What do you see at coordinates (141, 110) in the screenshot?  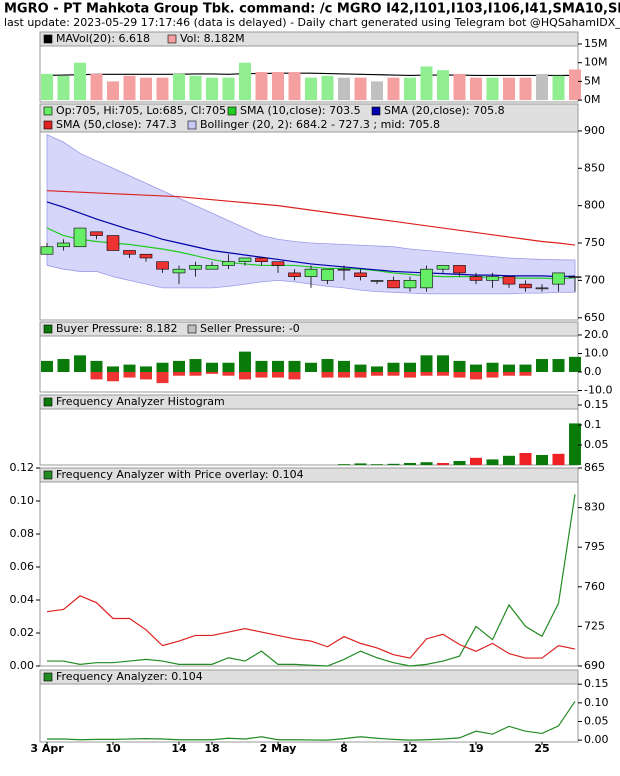 I see `legend-label: Op:705, Hi:705, Lo:685, Cl:705` at bounding box center [141, 110].